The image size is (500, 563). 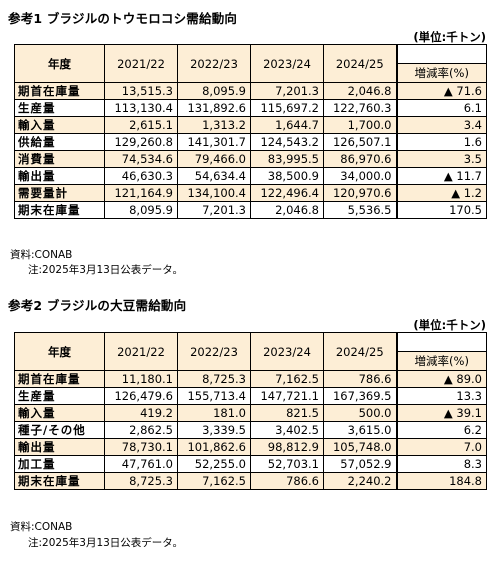 What do you see at coordinates (59, 379) in the screenshot?
I see `row-label: 期首在庫量` at bounding box center [59, 379].